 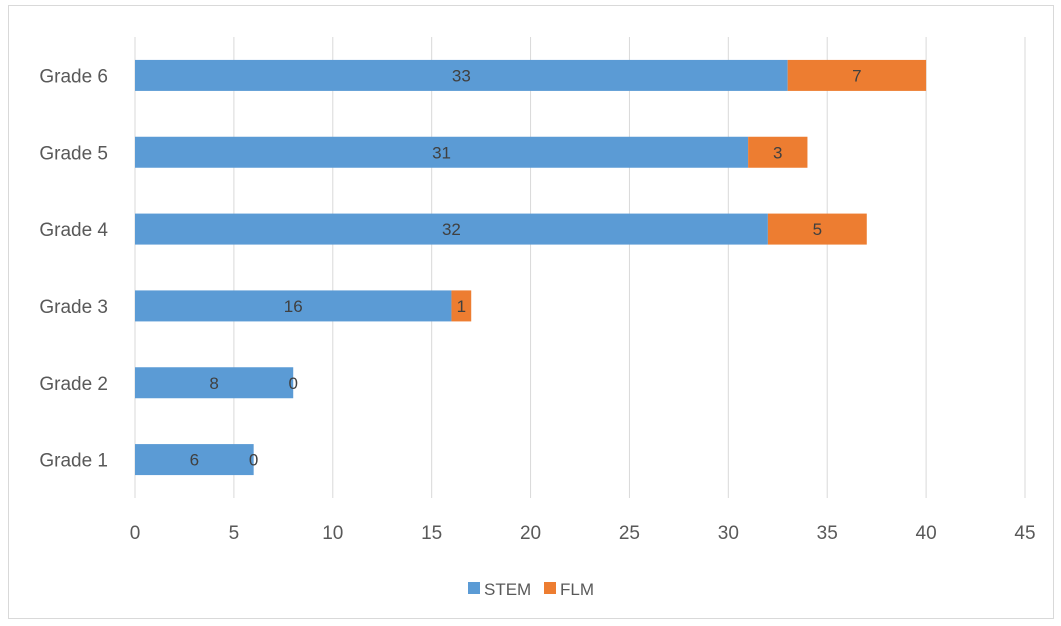 What do you see at coordinates (827, 533) in the screenshot?
I see `x-tick-label: 35` at bounding box center [827, 533].